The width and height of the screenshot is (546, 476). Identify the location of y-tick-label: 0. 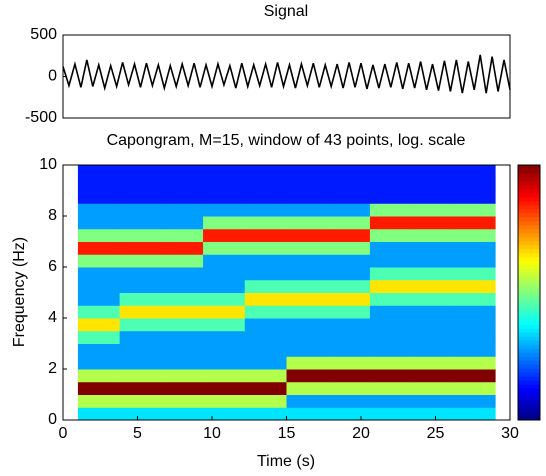
(52, 419).